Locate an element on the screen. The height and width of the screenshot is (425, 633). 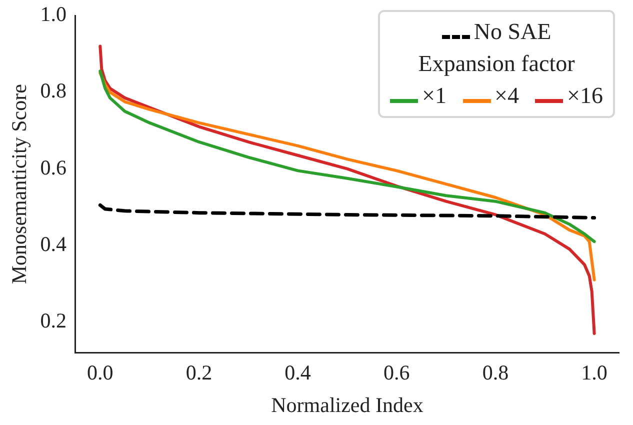
x-tick-label: 0.8 is located at coordinates (495, 372).